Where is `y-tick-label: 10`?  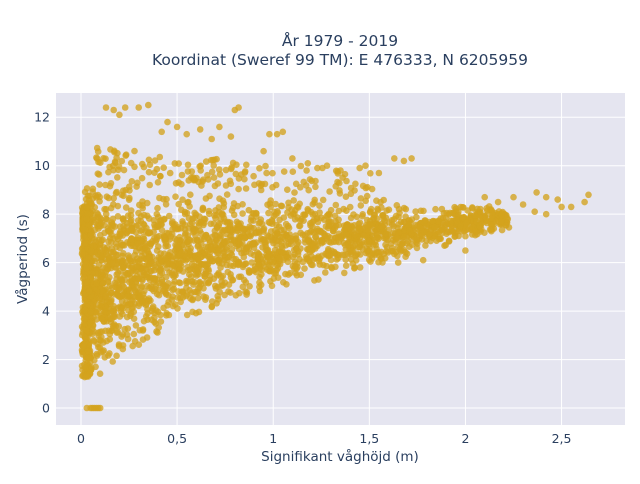
y-tick-label: 10 is located at coordinates (42, 165).